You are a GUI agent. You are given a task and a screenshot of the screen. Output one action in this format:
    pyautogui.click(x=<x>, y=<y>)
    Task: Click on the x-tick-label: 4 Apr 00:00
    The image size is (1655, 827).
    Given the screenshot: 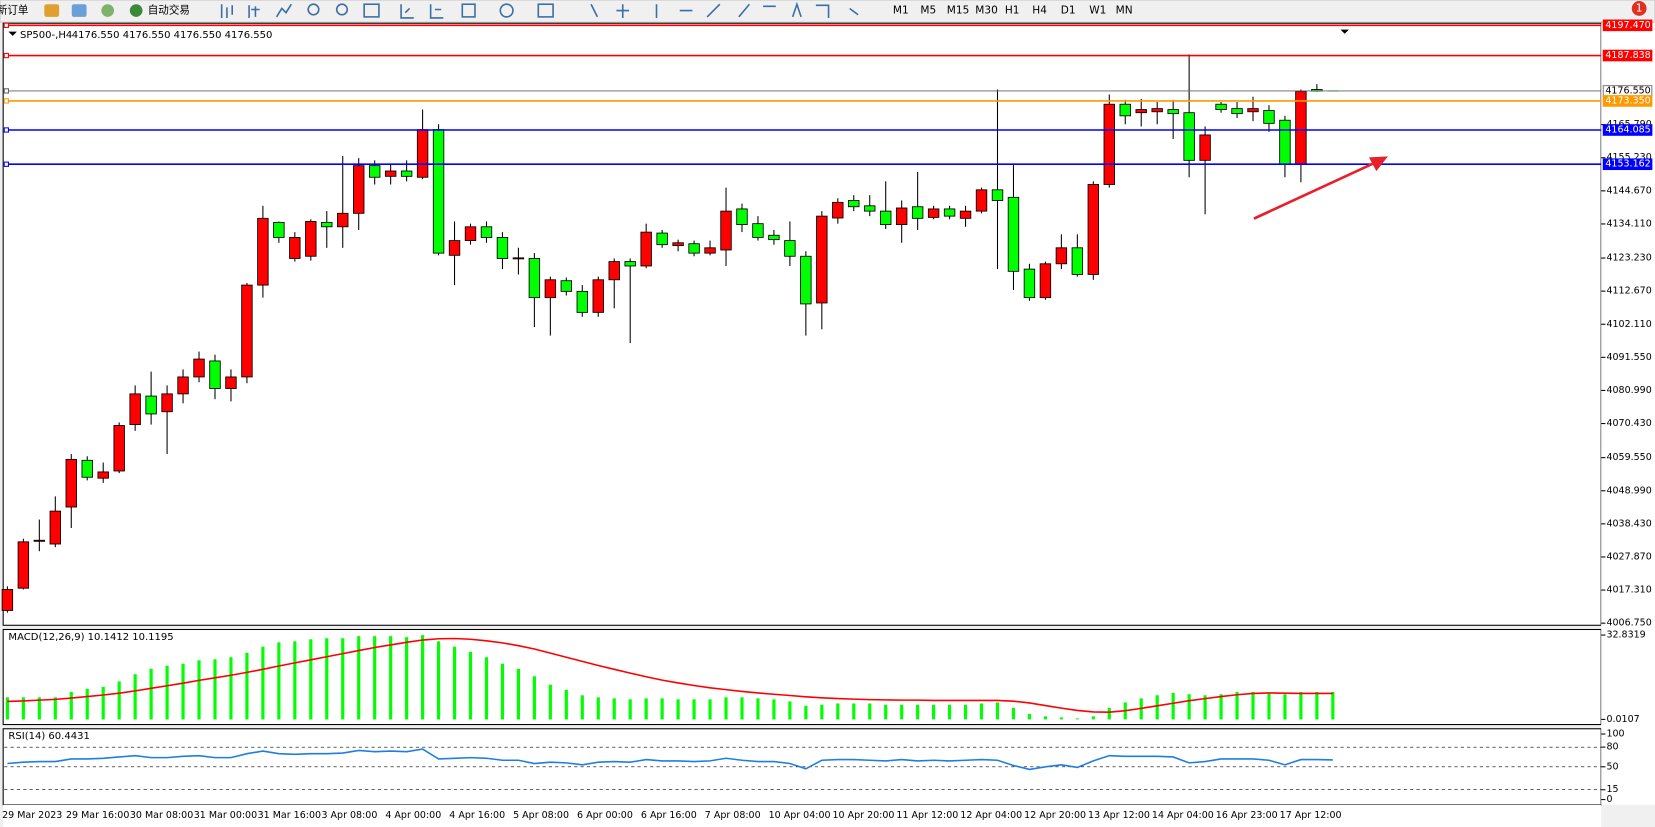 What is the action you would take?
    pyautogui.click(x=413, y=815)
    